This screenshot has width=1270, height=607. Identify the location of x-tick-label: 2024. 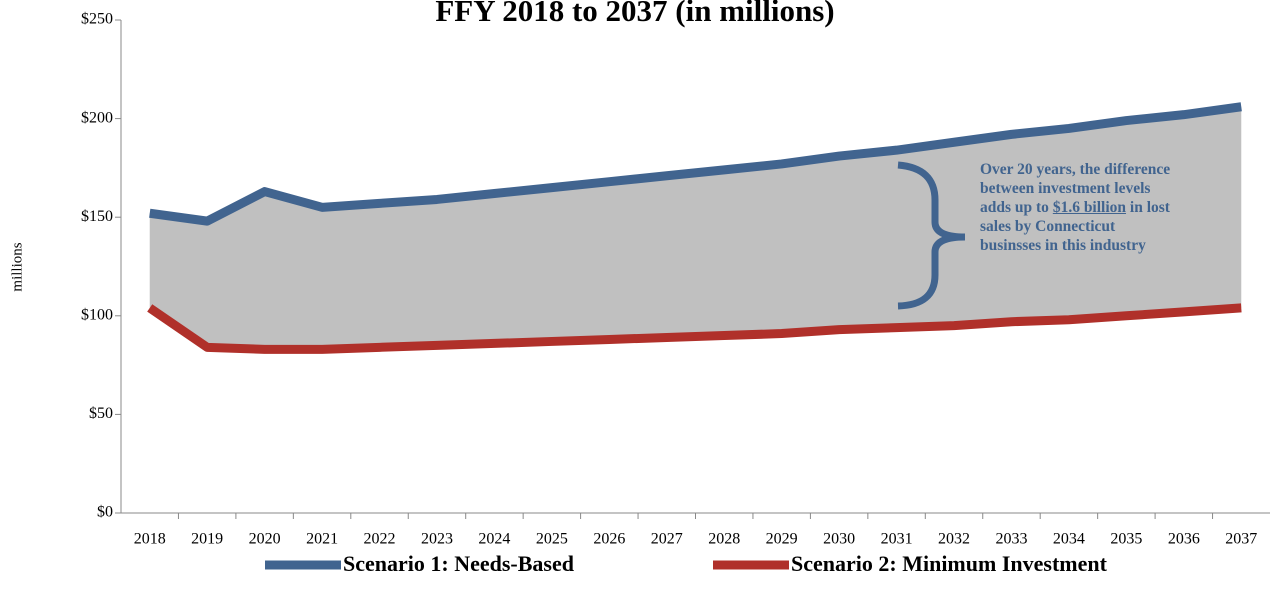
(494, 539).